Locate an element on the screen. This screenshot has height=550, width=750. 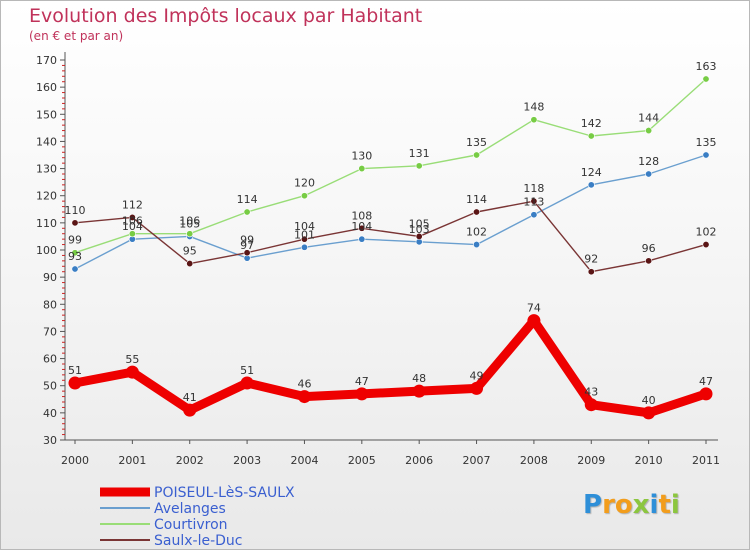
data-label-courtivron: 106 is located at coordinates (189, 221).